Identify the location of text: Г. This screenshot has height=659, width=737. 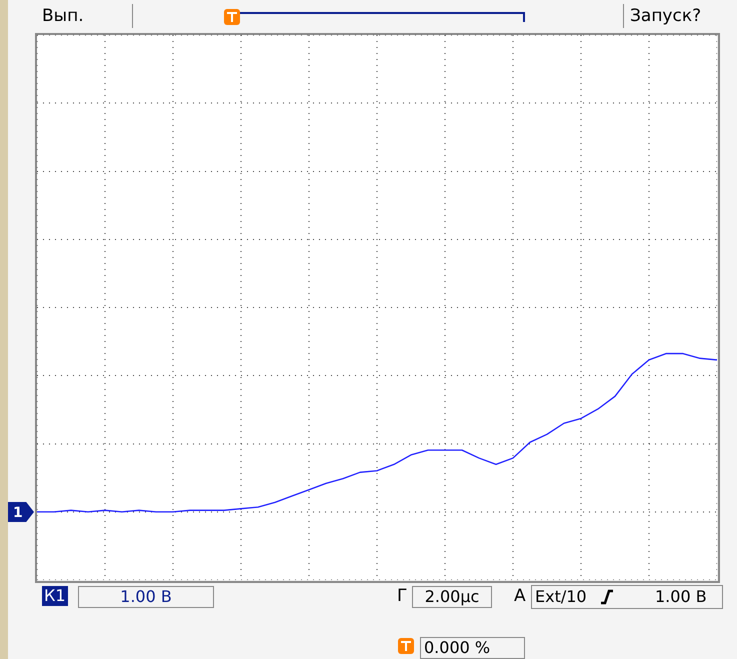
(402, 596).